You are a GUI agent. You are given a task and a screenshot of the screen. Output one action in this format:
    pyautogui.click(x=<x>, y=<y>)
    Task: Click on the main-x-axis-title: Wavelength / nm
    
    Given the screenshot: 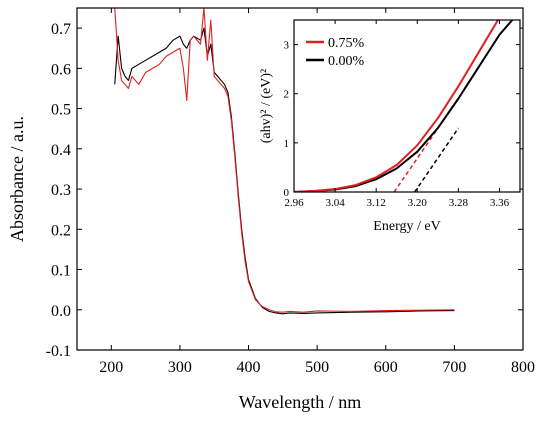 What is the action you would take?
    pyautogui.click(x=300, y=402)
    